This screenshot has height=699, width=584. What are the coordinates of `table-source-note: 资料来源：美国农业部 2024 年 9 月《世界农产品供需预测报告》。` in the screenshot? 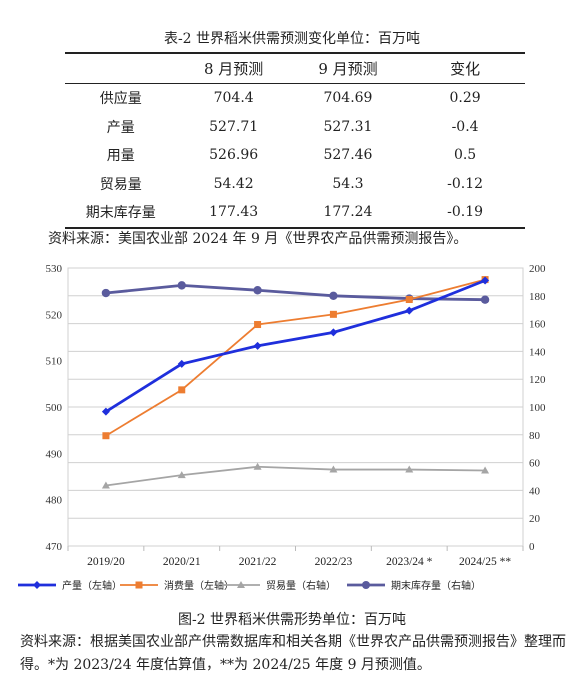 It's located at (258, 239).